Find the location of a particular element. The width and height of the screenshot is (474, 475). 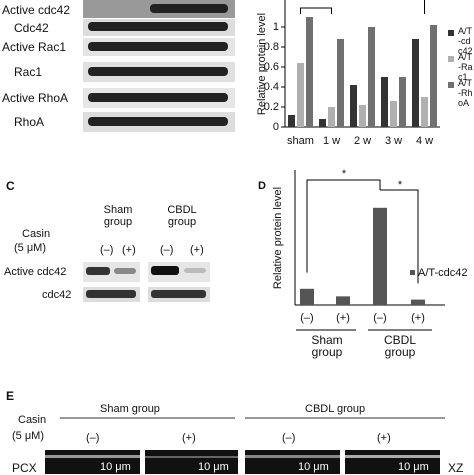

blot-label: Cdc42 is located at coordinates (31, 28).